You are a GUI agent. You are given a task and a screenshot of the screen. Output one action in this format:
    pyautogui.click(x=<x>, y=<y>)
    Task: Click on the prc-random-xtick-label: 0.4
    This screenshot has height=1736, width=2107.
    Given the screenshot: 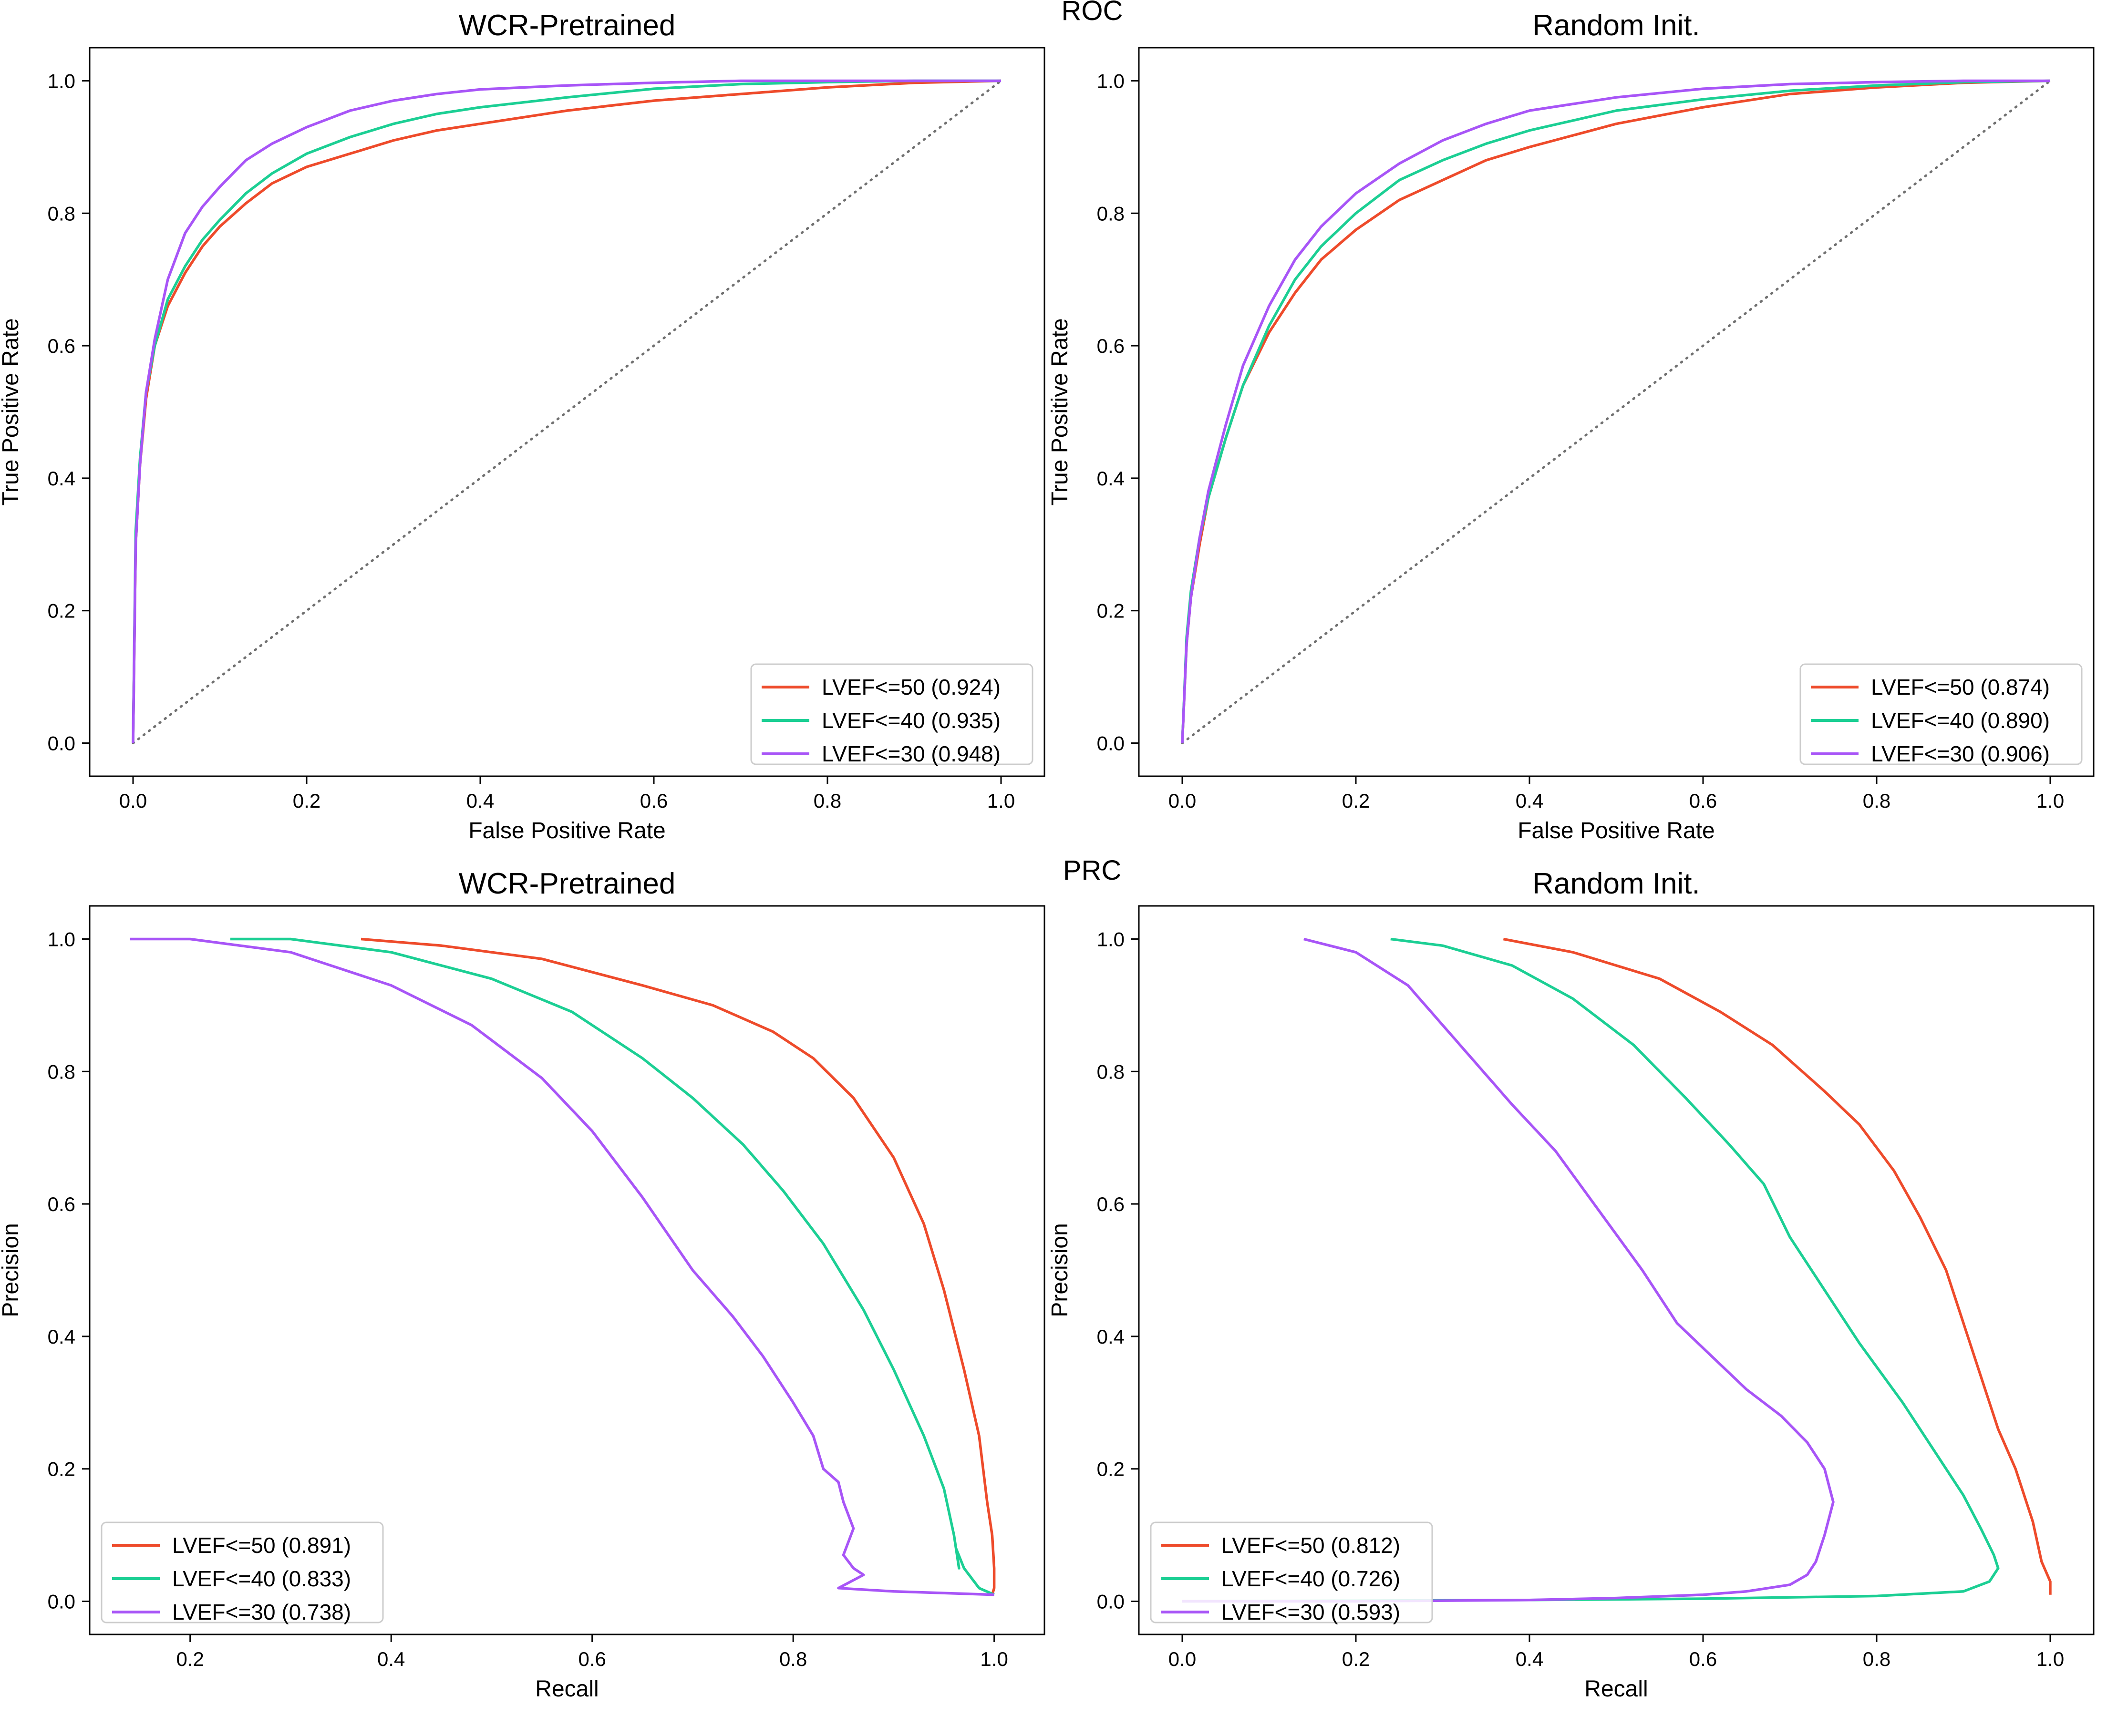 What is the action you would take?
    pyautogui.click(x=1530, y=1659)
    